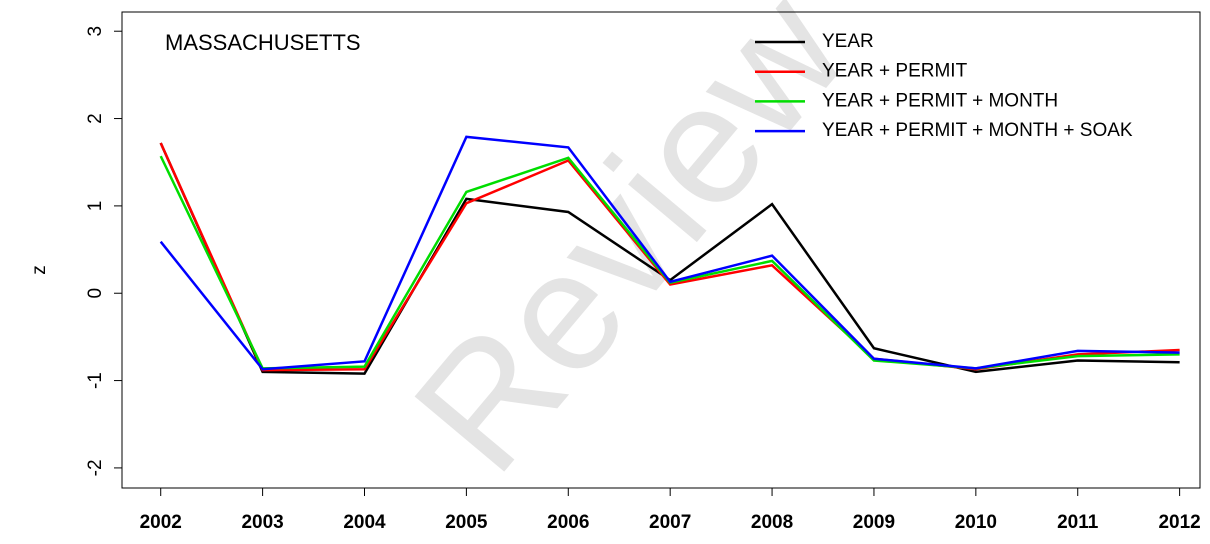  Describe the element at coordinates (568, 522) in the screenshot. I see `x-tick-label: 2006` at that location.